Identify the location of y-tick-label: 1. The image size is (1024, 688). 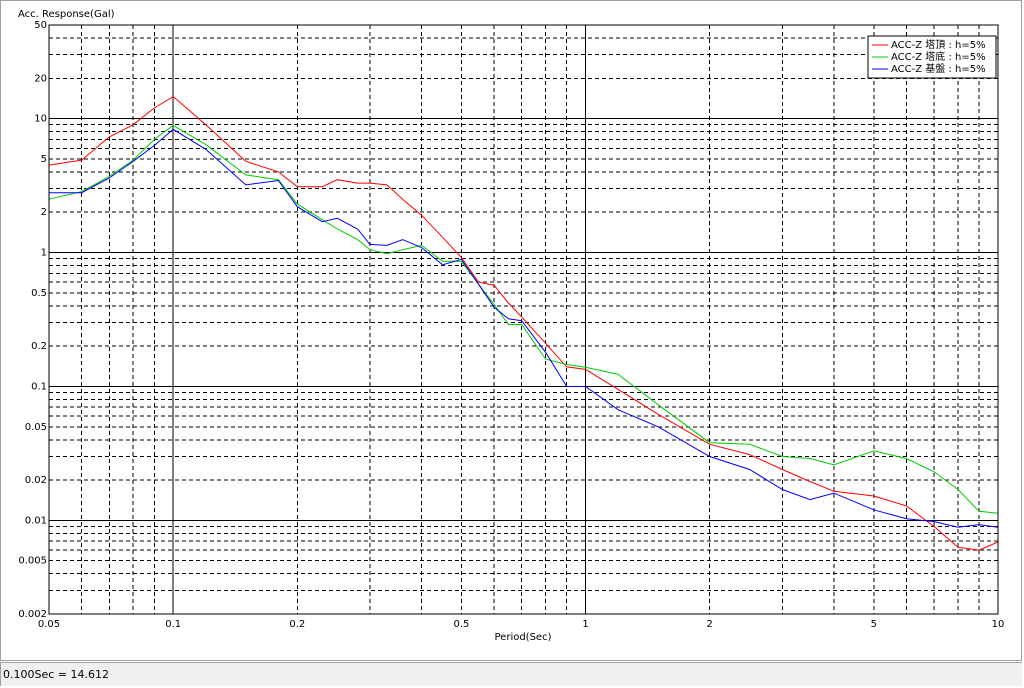
(44, 253).